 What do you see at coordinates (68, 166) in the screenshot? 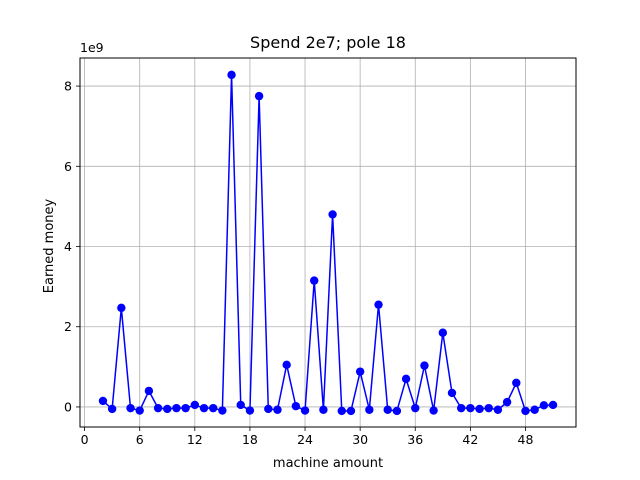
I see `y-tick-label: 6` at bounding box center [68, 166].